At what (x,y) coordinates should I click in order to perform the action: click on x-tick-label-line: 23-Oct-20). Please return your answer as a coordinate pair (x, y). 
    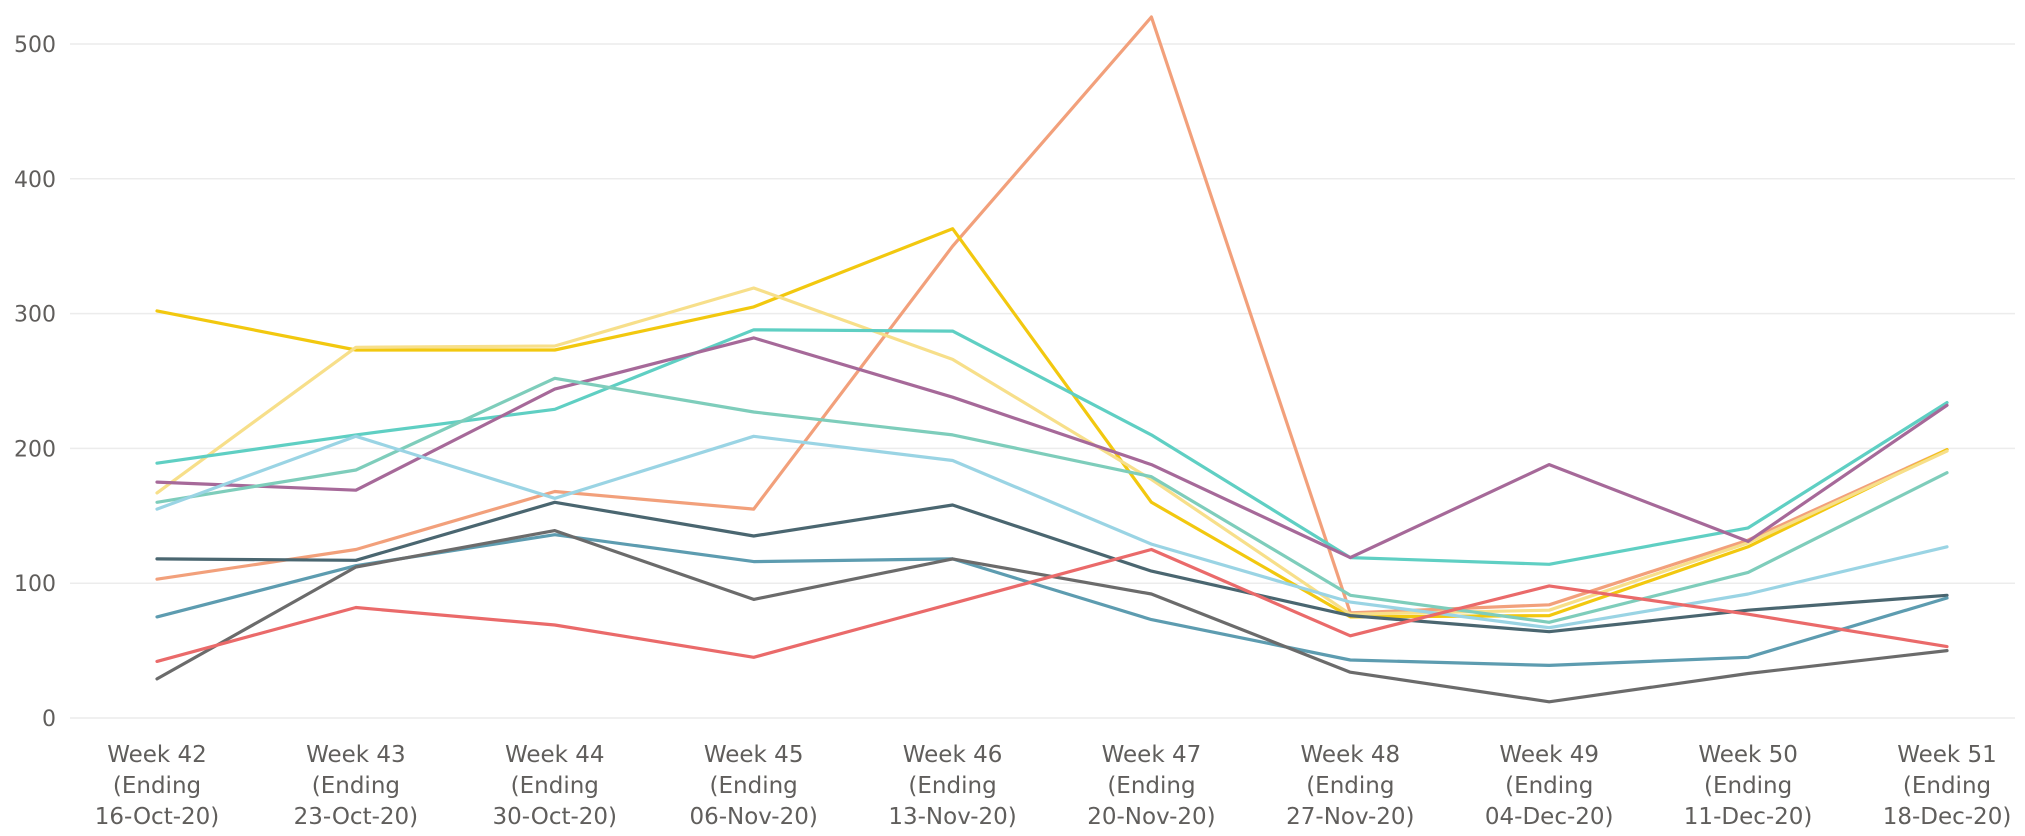
    Looking at the image, I should click on (356, 817).